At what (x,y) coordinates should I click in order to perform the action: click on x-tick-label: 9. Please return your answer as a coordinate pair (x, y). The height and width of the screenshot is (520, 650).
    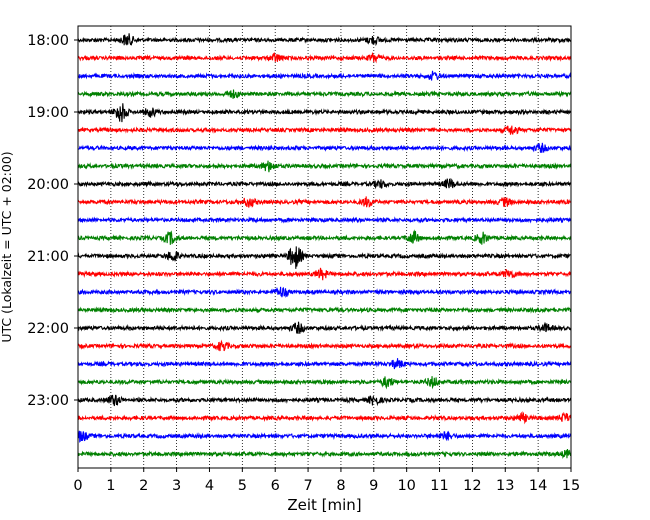
    Looking at the image, I should click on (373, 486).